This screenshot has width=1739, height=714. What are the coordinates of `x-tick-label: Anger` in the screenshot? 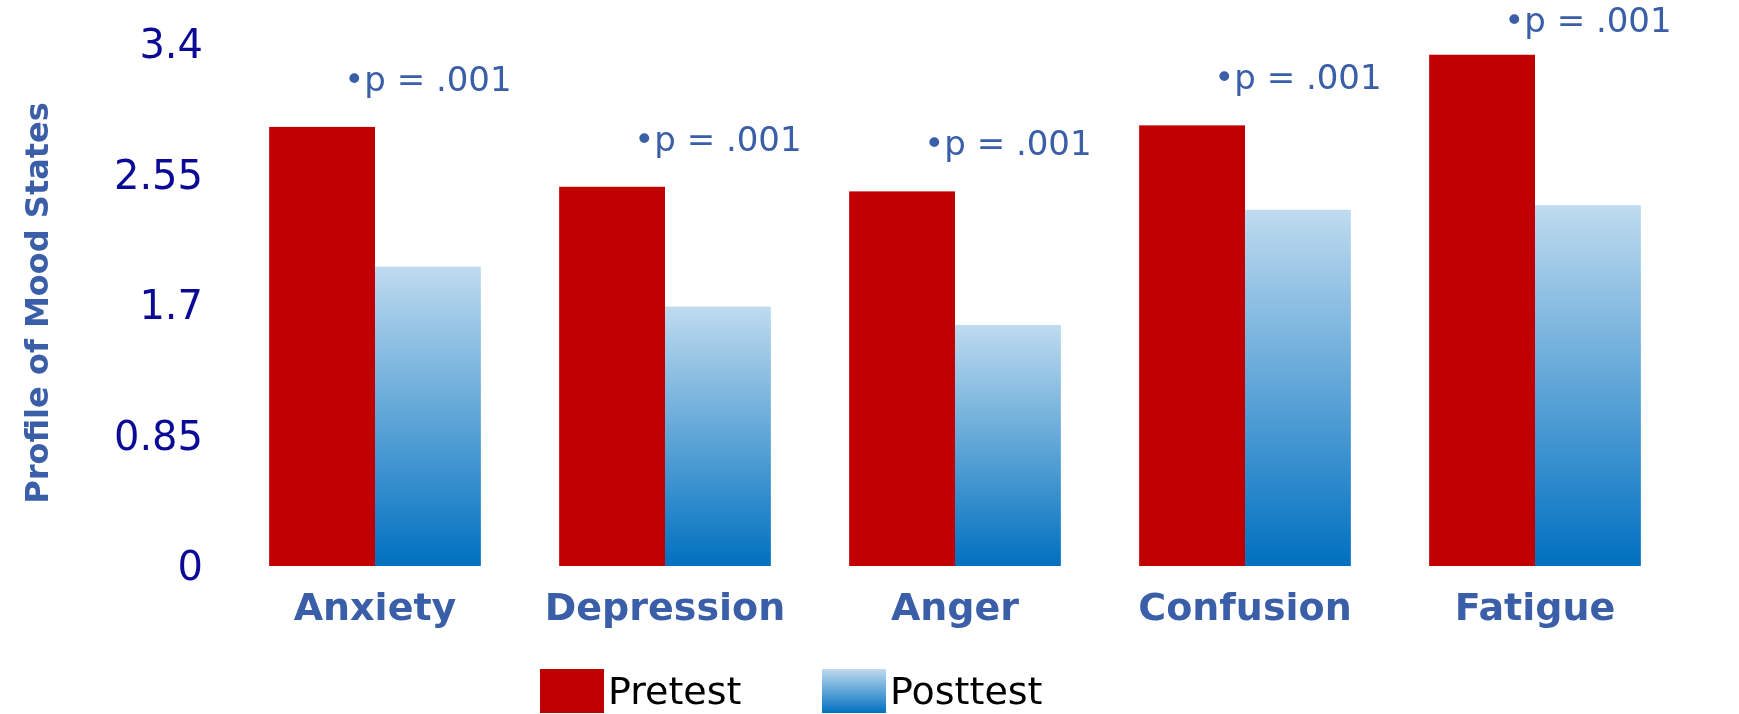 It's located at (955, 607).